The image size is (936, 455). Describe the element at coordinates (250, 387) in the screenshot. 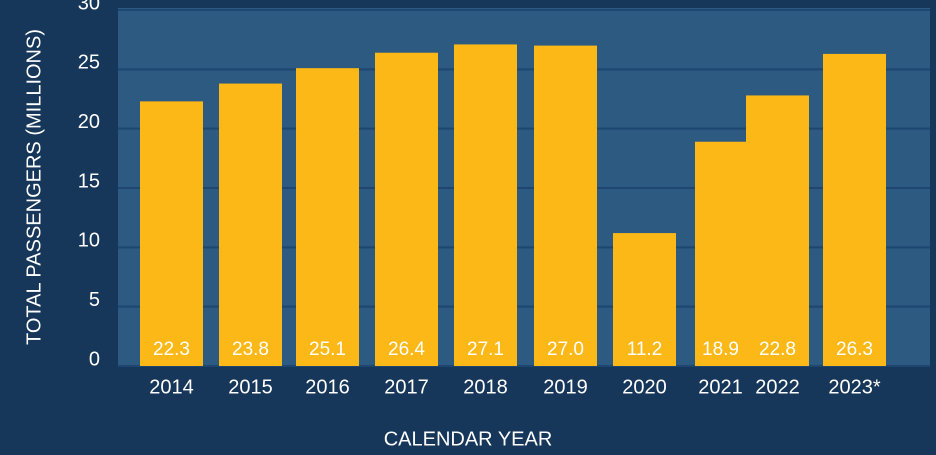

I see `x-tick-label: 2015` at that location.